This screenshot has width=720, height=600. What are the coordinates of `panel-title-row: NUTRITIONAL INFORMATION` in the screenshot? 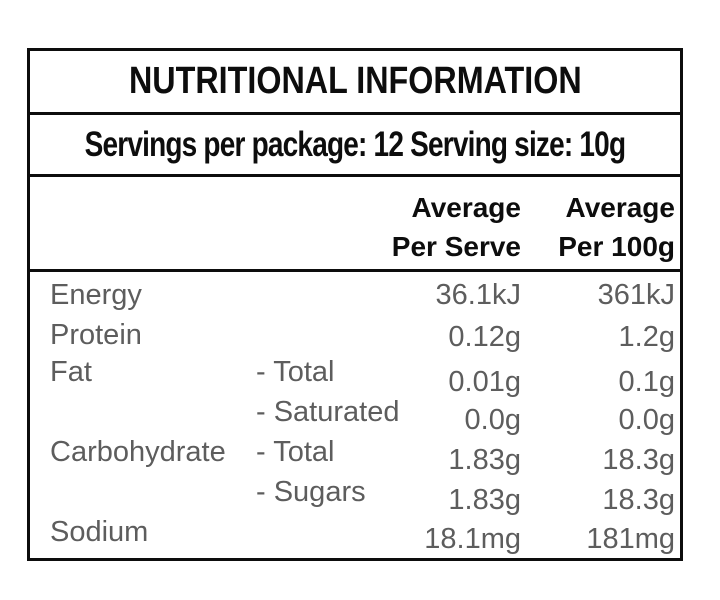 It's located at (355, 83).